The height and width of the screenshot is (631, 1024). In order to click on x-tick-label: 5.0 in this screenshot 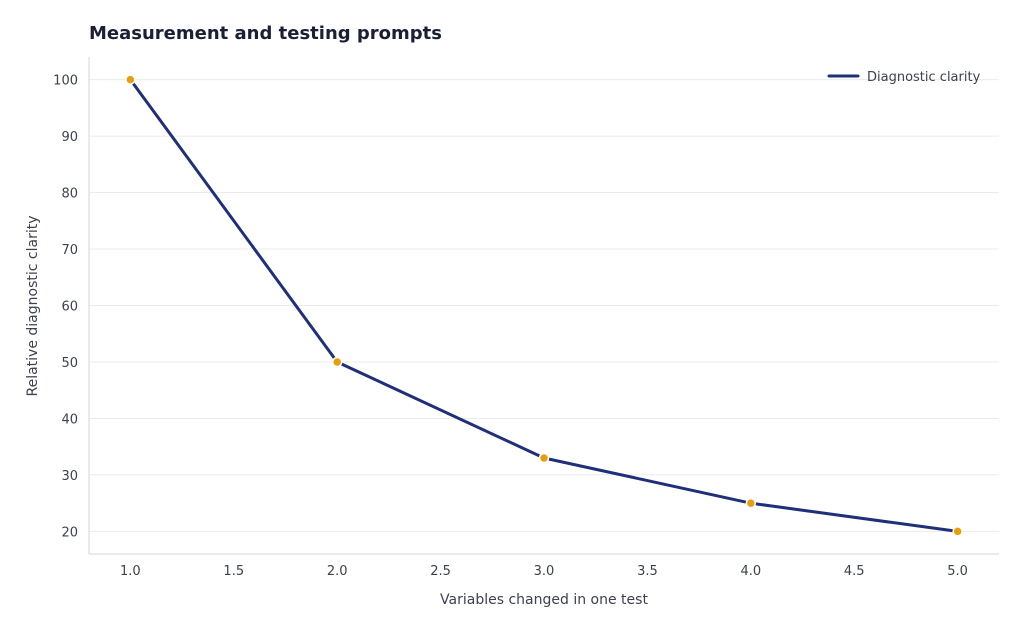, I will do `click(957, 571)`.